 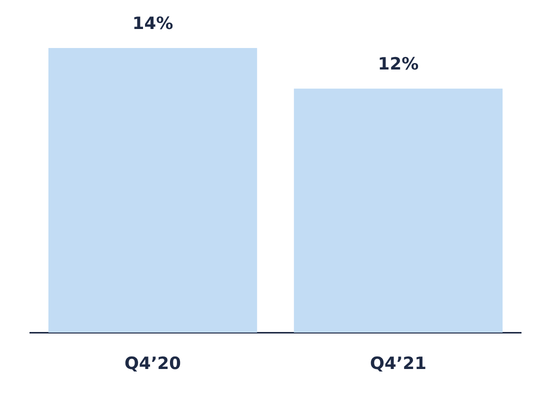 What do you see at coordinates (398, 364) in the screenshot?
I see `x-tick-label: Q4’21` at bounding box center [398, 364].